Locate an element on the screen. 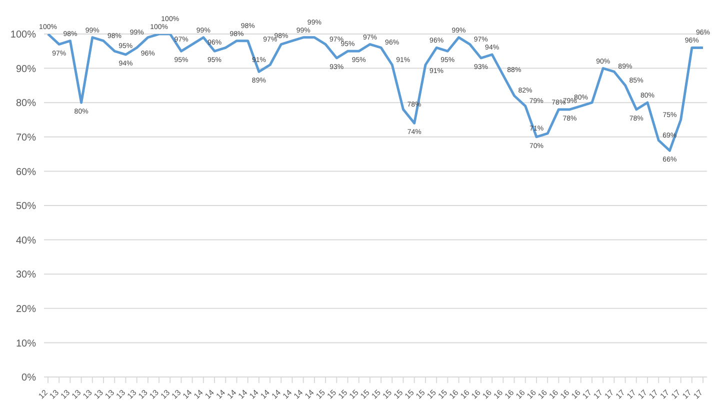  y-tick-label: 0% is located at coordinates (29, 378).